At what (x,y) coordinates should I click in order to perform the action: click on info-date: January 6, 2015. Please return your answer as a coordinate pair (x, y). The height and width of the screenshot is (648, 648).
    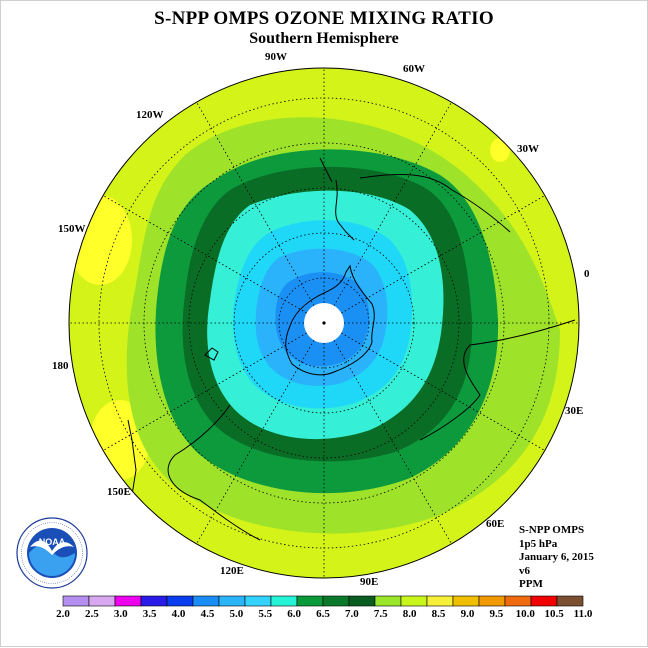
    Looking at the image, I should click on (556, 557).